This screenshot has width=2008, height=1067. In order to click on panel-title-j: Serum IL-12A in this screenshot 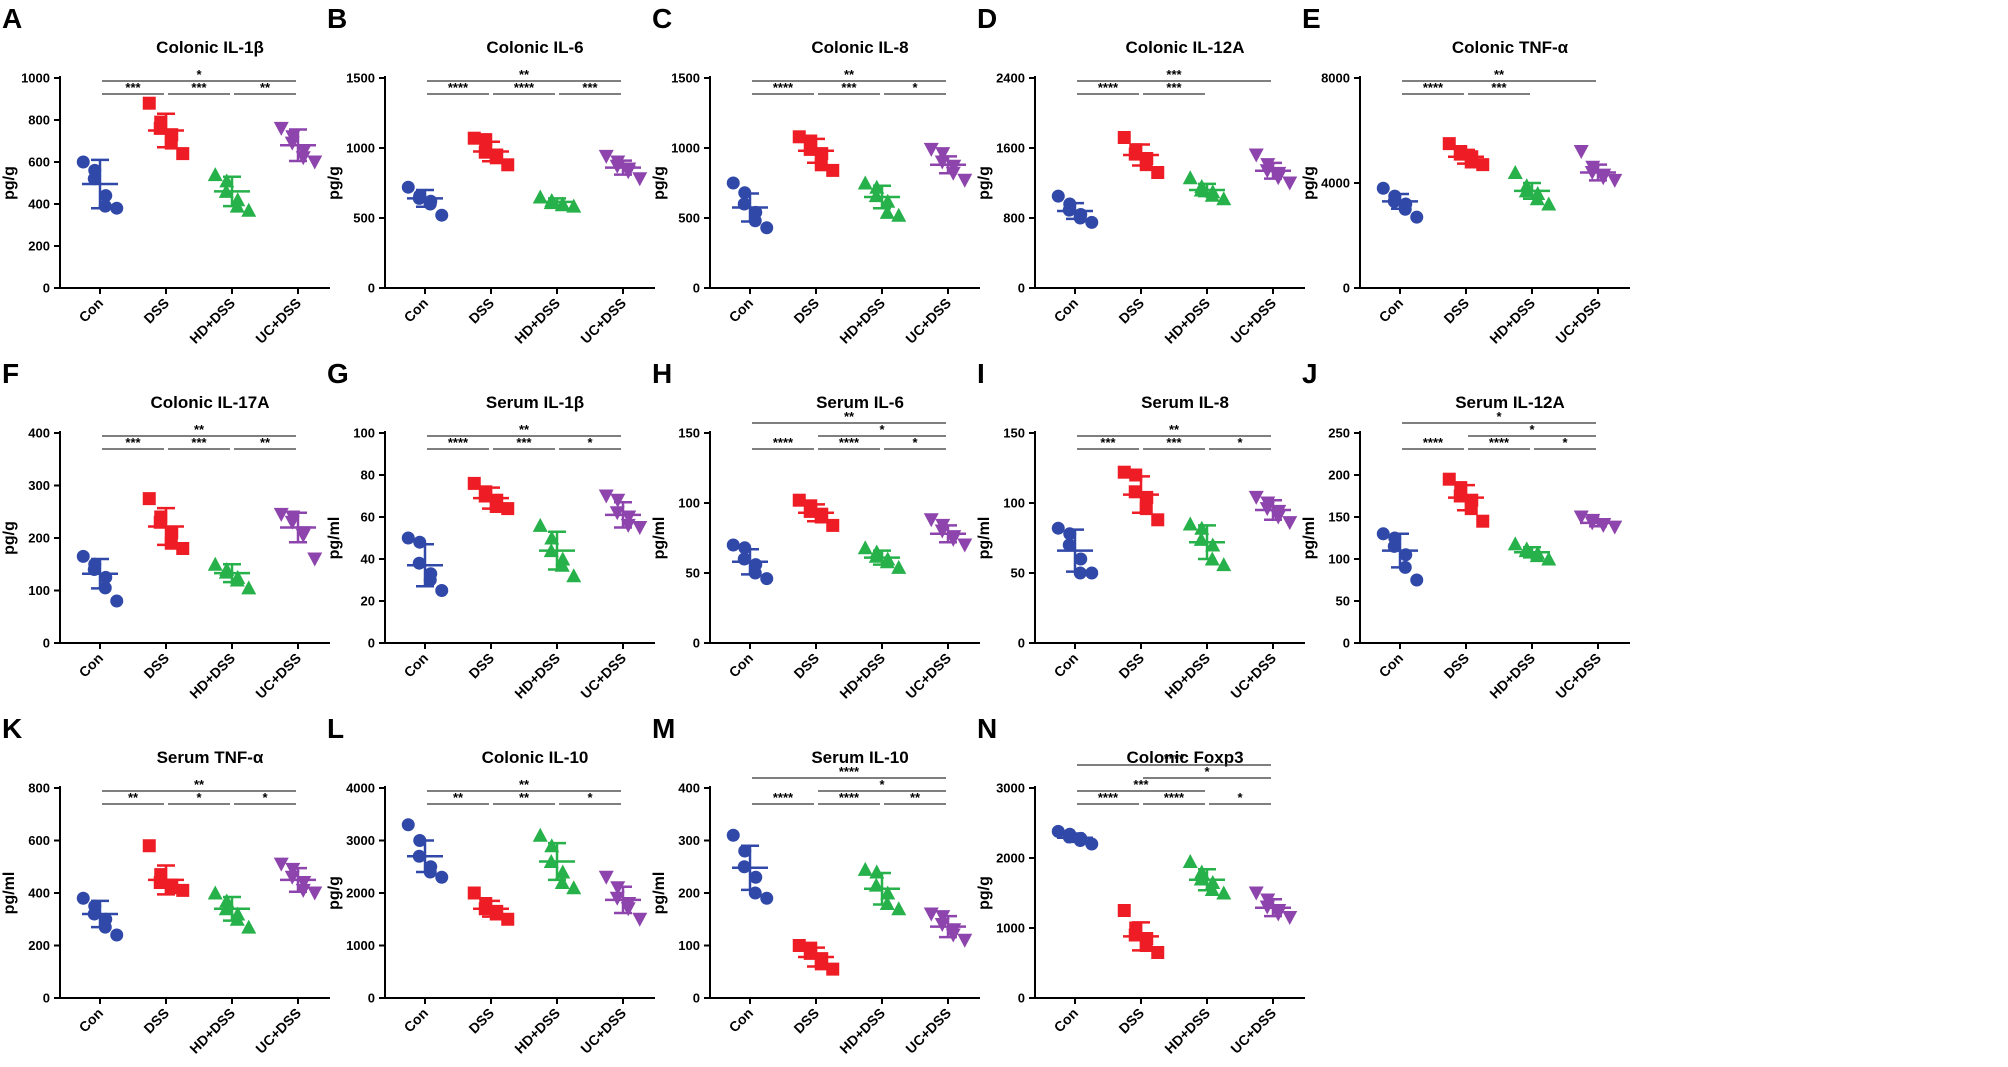, I will do `click(1510, 402)`.